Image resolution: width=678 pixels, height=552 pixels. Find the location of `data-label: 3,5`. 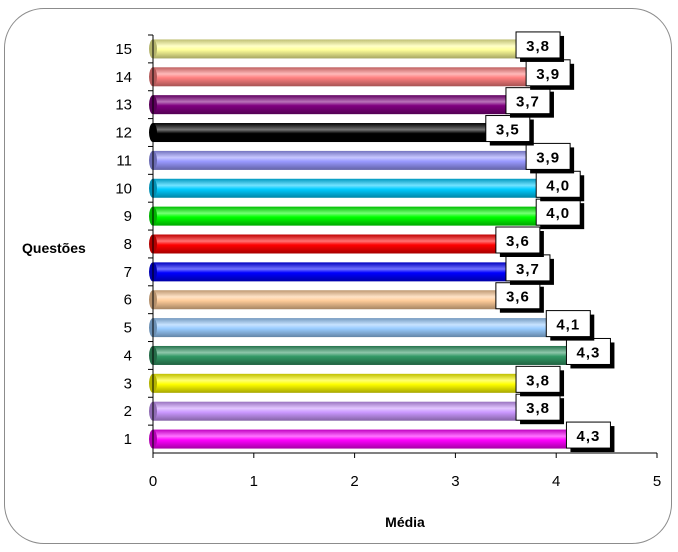

data-label: 3,5 is located at coordinates (508, 130).